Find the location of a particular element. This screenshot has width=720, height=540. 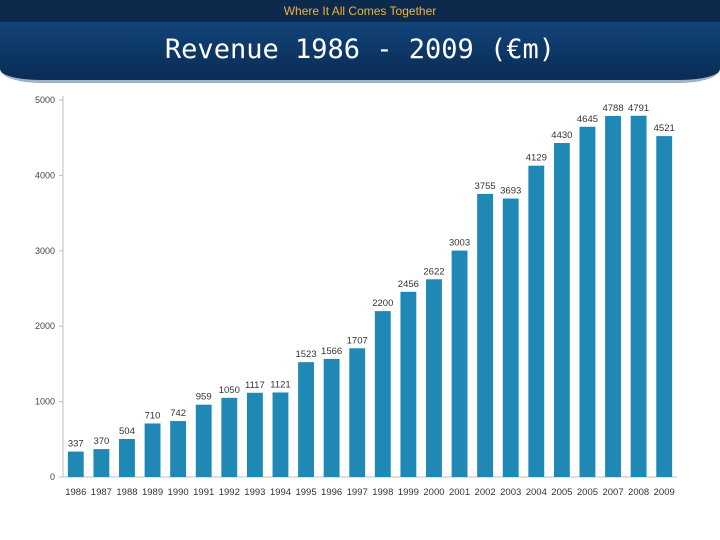

y-tick-label: 3000 is located at coordinates (45, 251).